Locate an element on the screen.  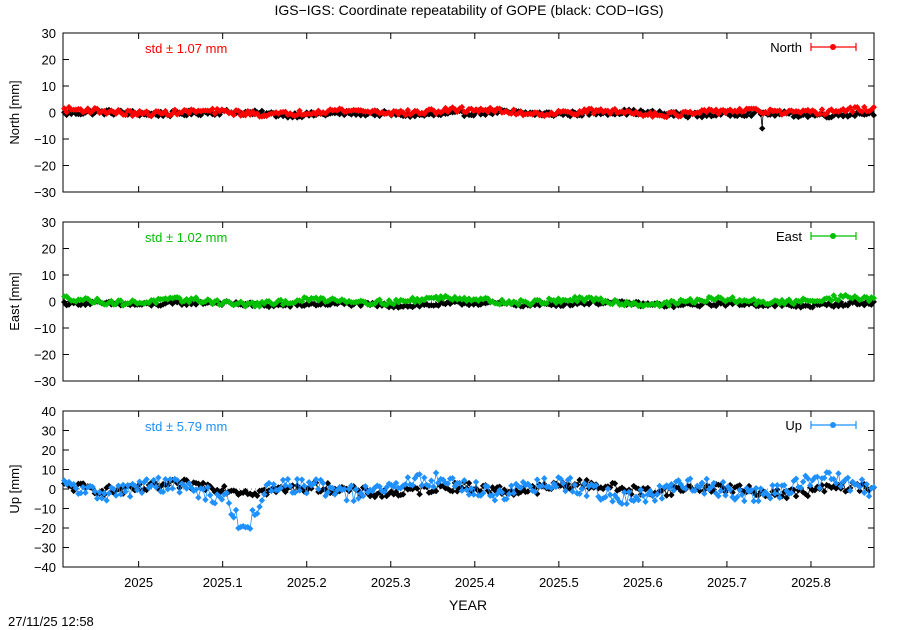
legend-marker is located at coordinates (833, 425).